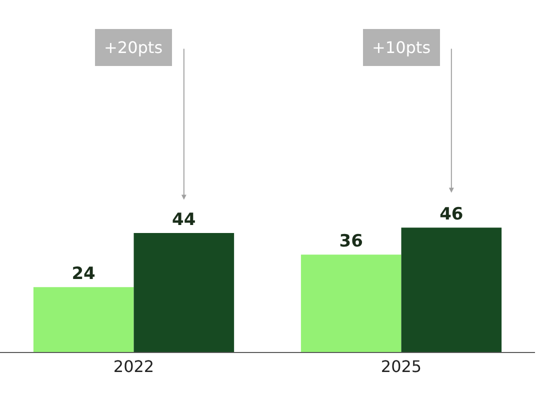 The width and height of the screenshot is (539, 412). What do you see at coordinates (452, 214) in the screenshot?
I see `data-label: 46` at bounding box center [452, 214].